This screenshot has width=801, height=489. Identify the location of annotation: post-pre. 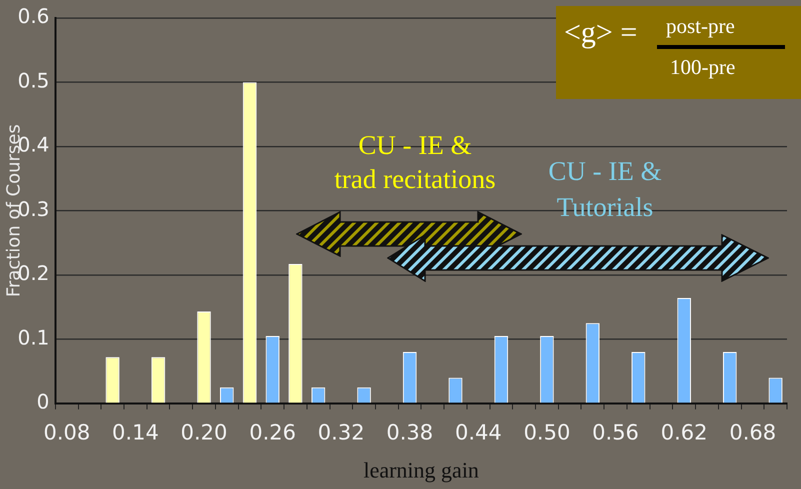
(700, 26).